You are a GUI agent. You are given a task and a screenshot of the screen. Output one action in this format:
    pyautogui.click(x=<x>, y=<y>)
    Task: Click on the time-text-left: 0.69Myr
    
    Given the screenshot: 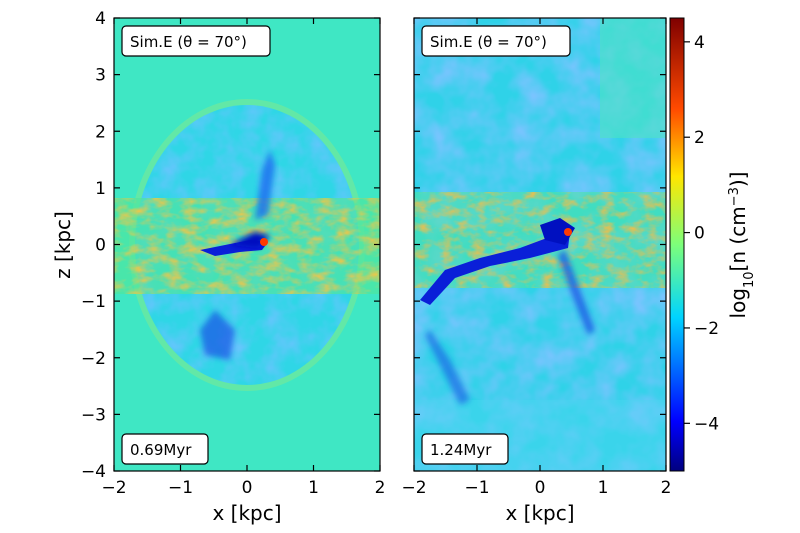 What is the action you would take?
    pyautogui.click(x=161, y=450)
    